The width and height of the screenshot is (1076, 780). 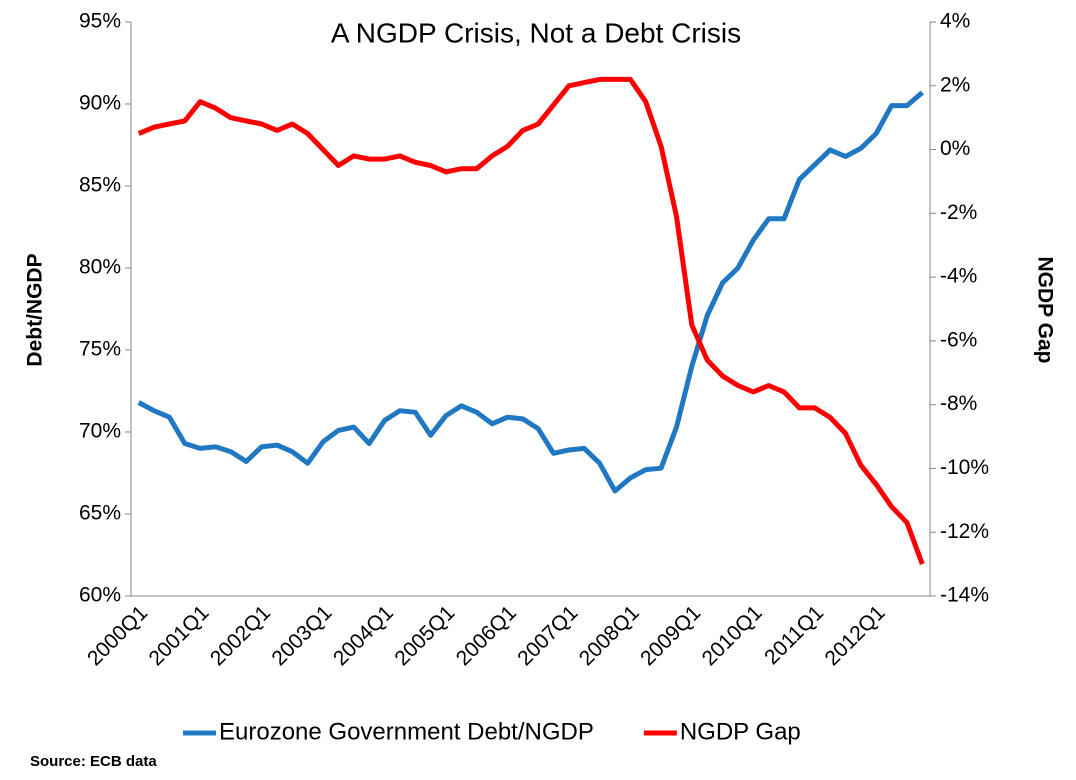 What do you see at coordinates (301, 635) in the screenshot?
I see `x-tick-label: 2003Q1` at bounding box center [301, 635].